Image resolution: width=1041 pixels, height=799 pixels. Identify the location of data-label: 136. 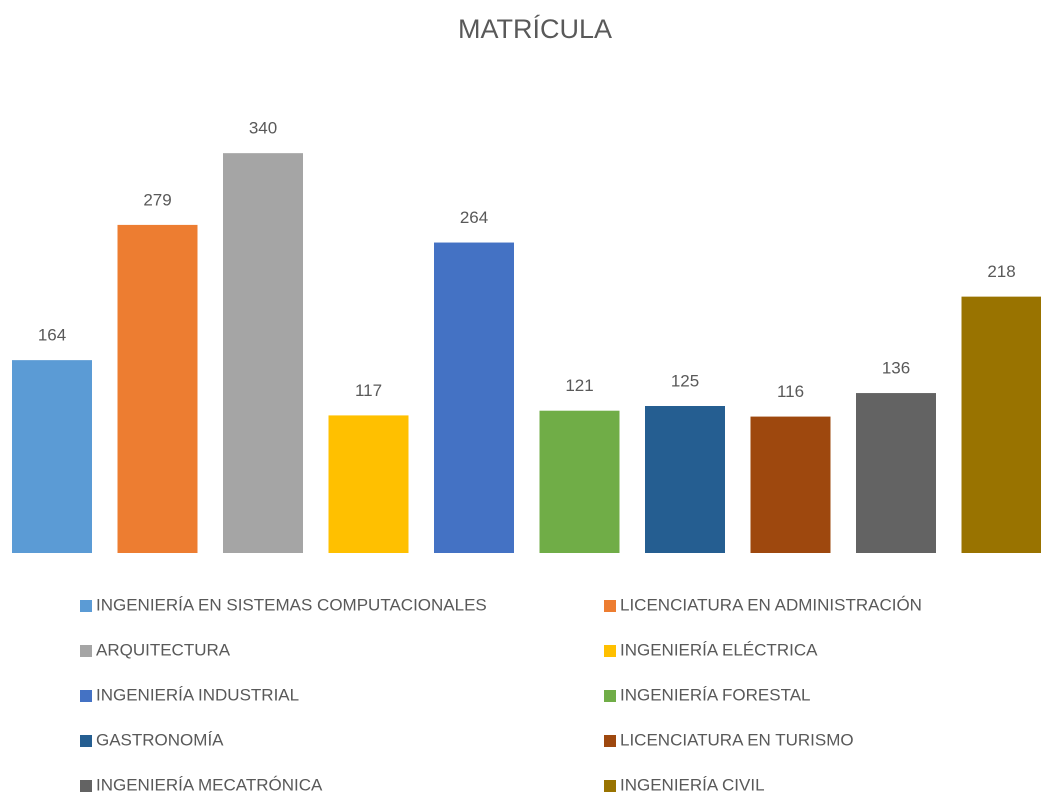
(896, 368).